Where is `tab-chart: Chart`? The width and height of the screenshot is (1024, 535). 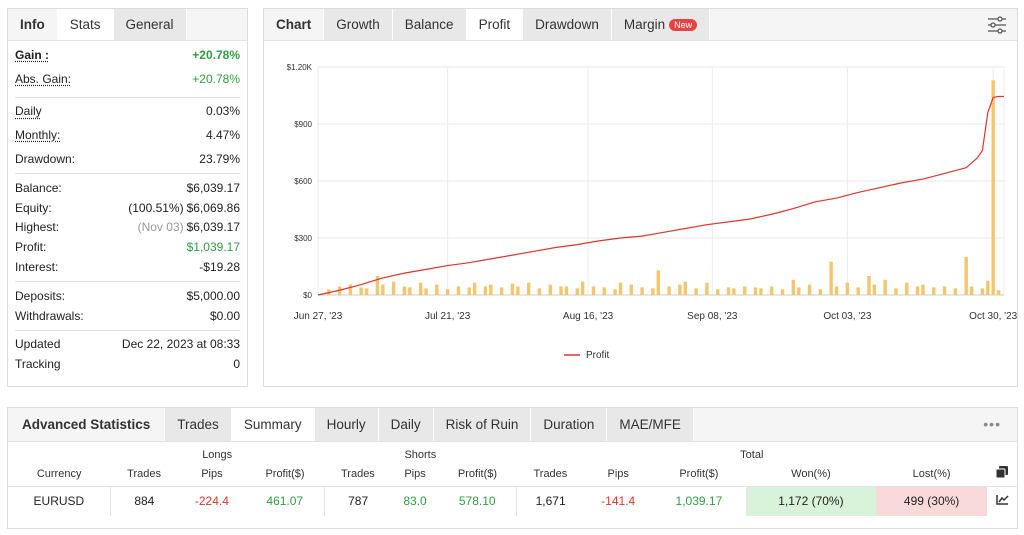
tab-chart: Chart is located at coordinates (294, 24).